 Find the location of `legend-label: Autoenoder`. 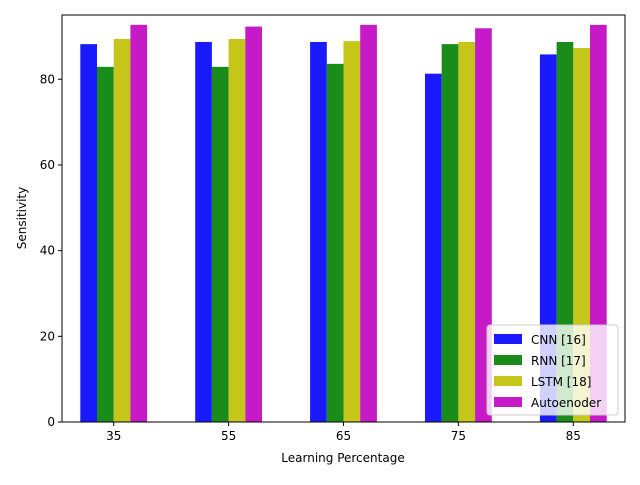

legend-label: Autoenoder is located at coordinates (566, 403).